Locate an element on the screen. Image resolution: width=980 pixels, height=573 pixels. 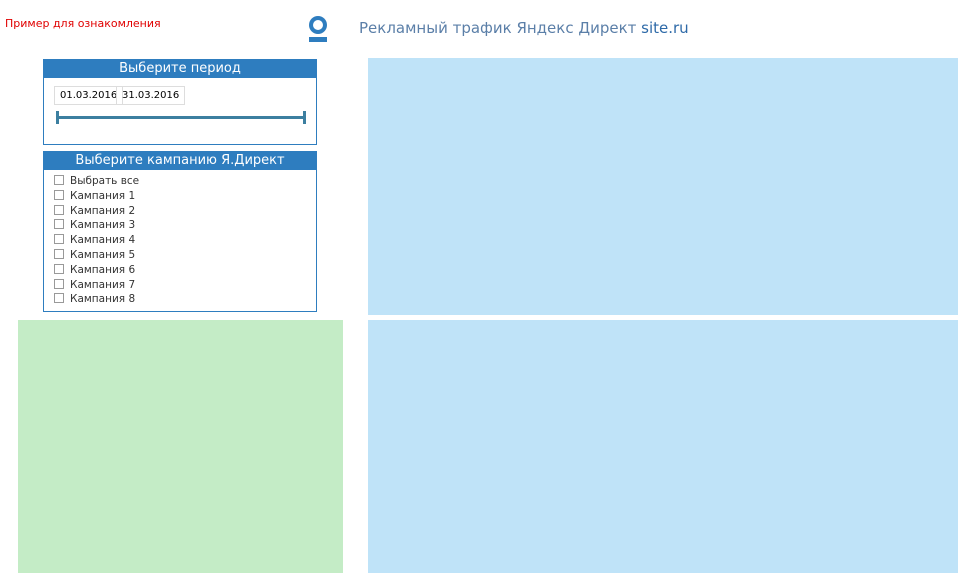
option: Кампания 5 is located at coordinates (180, 255).